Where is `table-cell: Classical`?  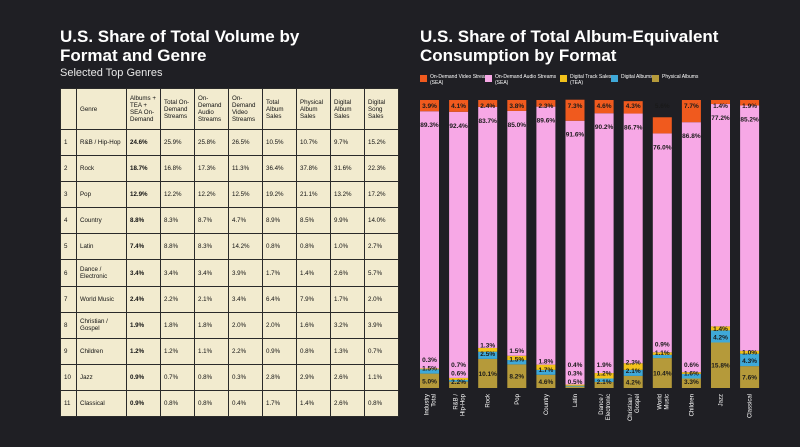 table-cell: Classical is located at coordinates (101, 403).